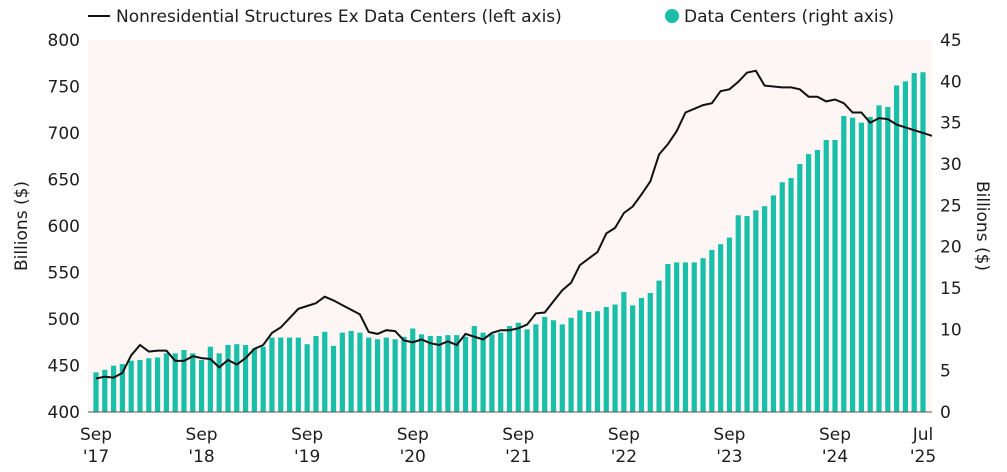  What do you see at coordinates (951, 165) in the screenshot?
I see `right-tick-label: 30` at bounding box center [951, 165].